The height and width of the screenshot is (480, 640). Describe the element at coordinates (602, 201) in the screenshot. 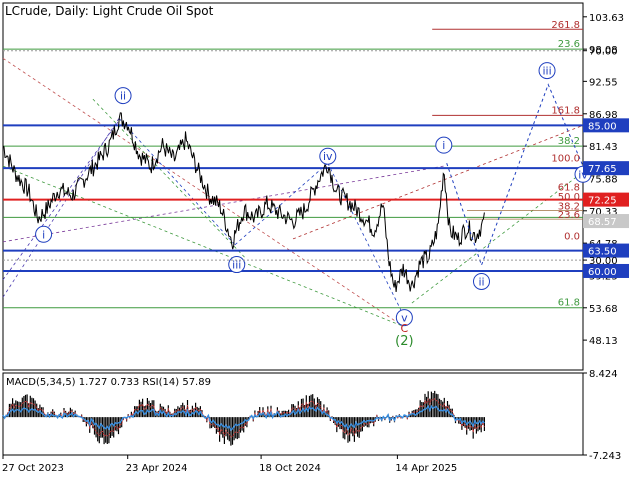

I see `price-tag-label: 72.25` at that location.